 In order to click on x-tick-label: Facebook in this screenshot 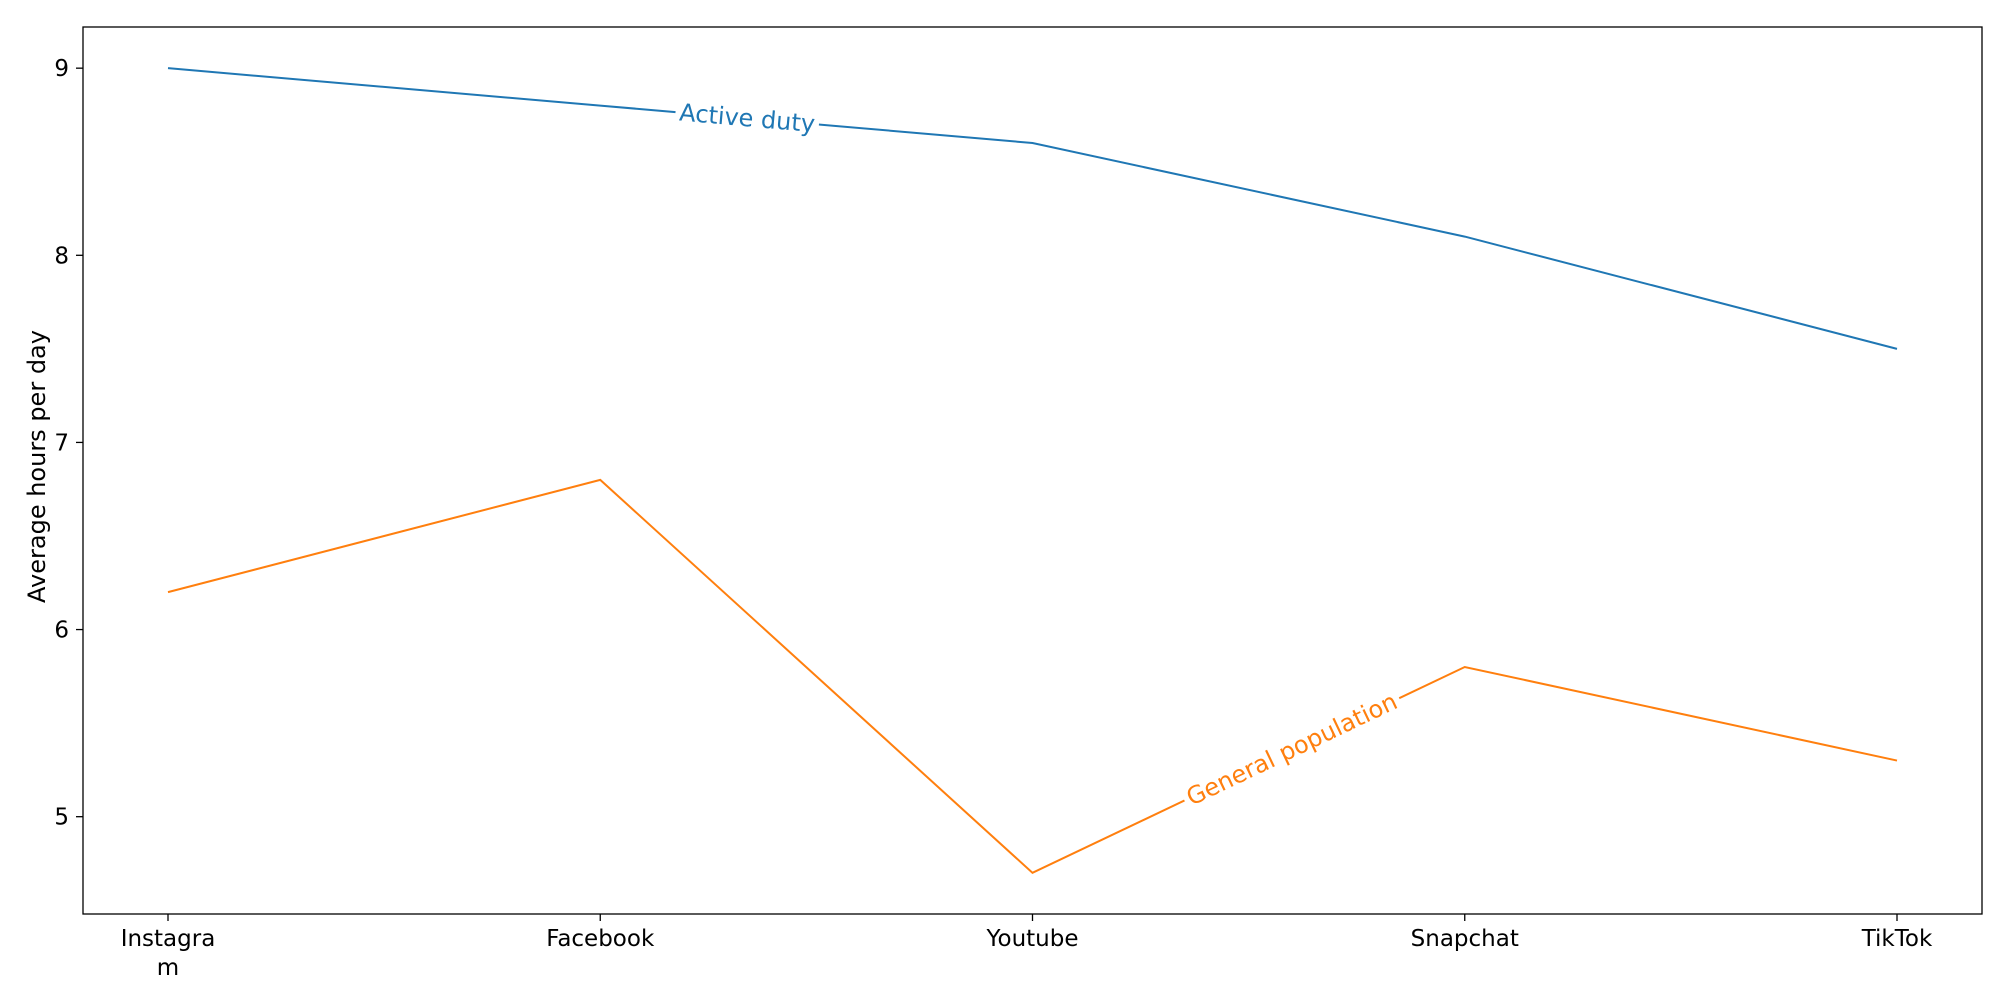, I will do `click(600, 939)`.